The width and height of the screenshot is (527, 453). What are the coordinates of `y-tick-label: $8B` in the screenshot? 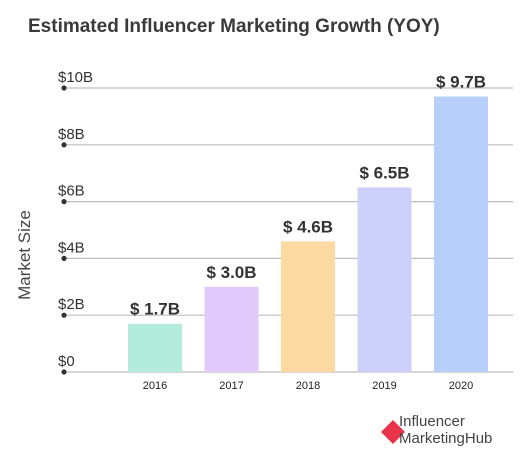 It's located at (71, 134).